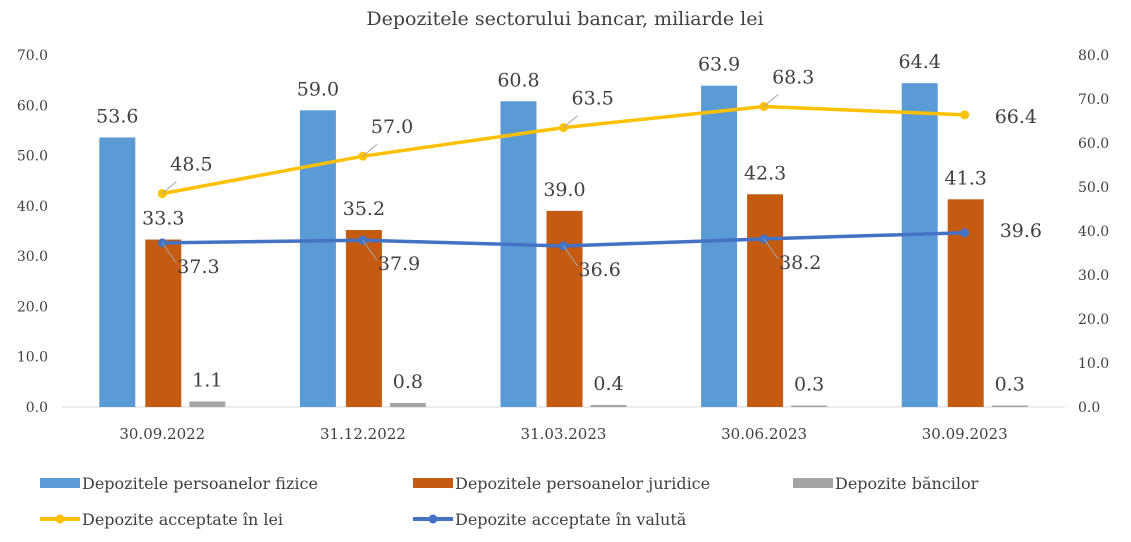 This screenshot has height=542, width=1131. Describe the element at coordinates (1093, 276) in the screenshot. I see `right-axis-tick: 30.0` at that location.